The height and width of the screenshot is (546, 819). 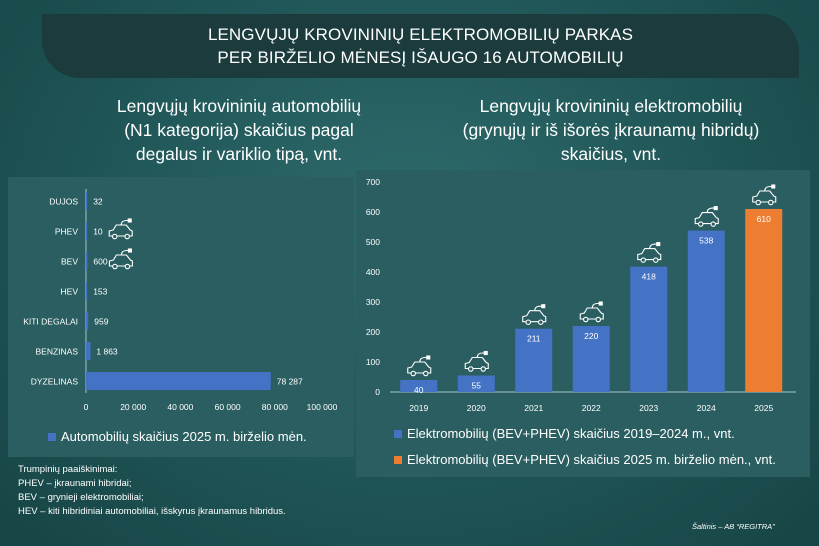 I want to click on bar-value-label: 32, so click(x=98, y=202).